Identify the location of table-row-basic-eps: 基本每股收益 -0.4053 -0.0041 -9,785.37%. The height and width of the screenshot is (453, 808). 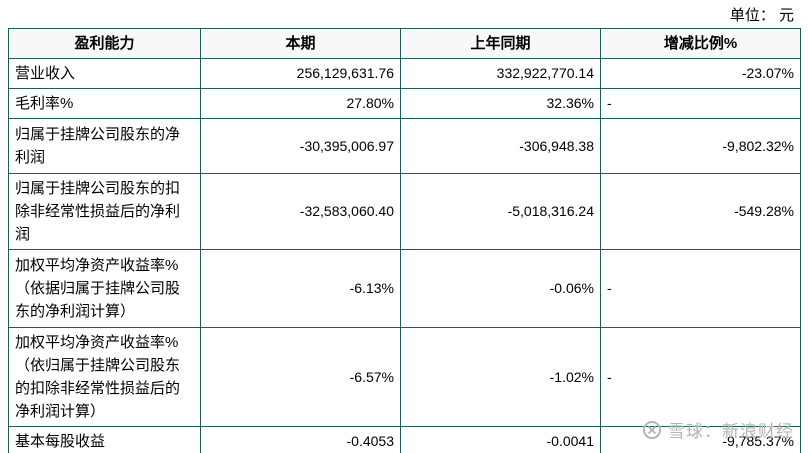
(404, 439).